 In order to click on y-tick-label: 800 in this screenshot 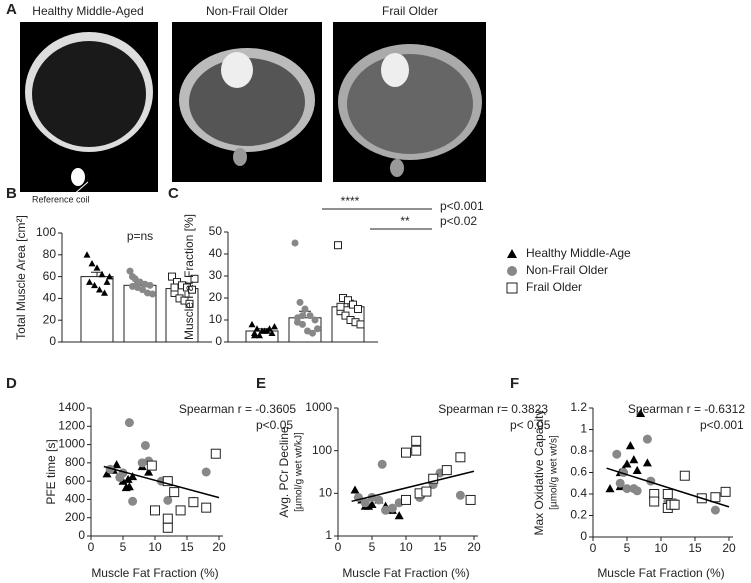, I will do `click(75, 462)`.